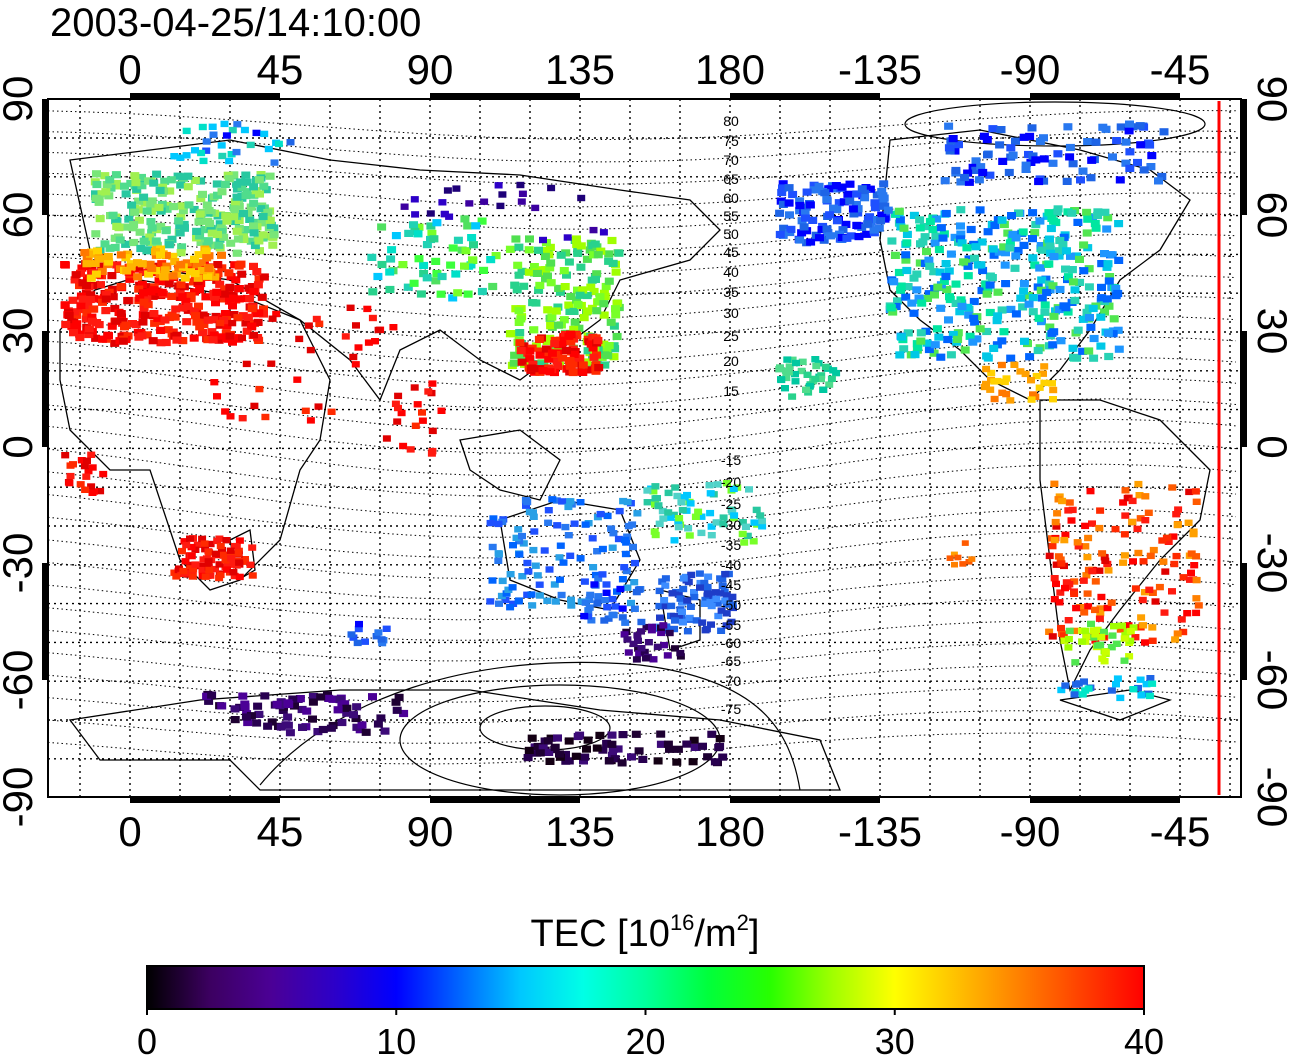  I want to click on colorbar-tick-label: 10, so click(396, 1039).